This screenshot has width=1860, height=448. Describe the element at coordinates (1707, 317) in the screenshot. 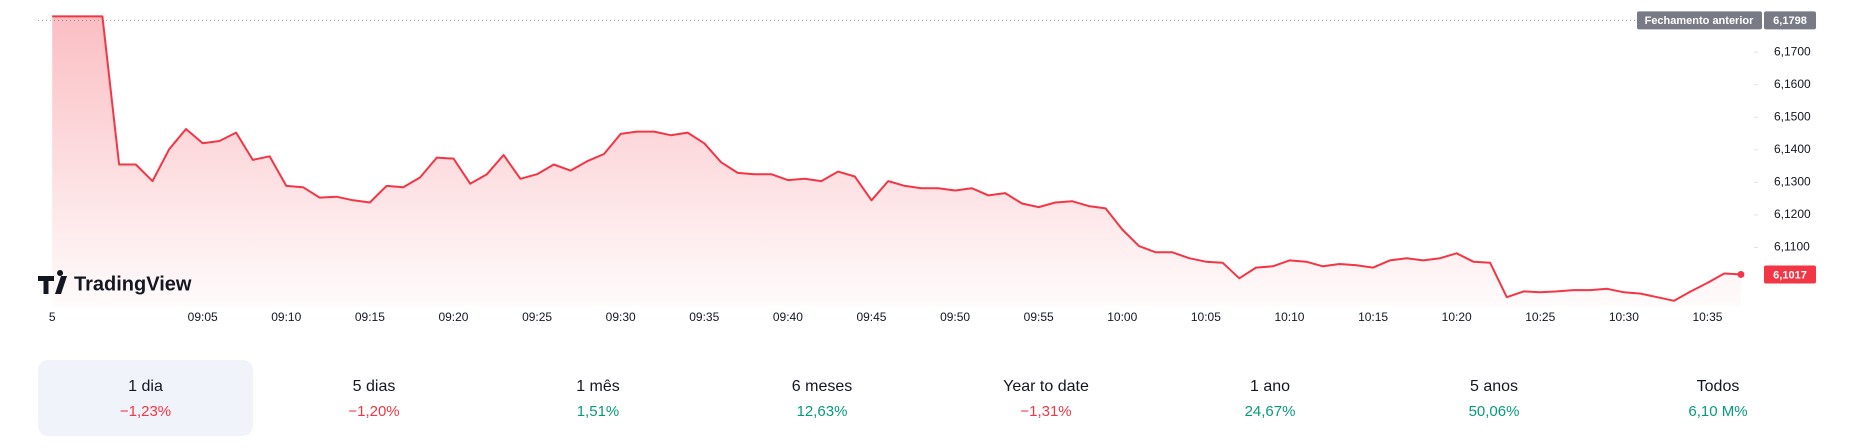

I see `x-tick-label: 10:35` at that location.